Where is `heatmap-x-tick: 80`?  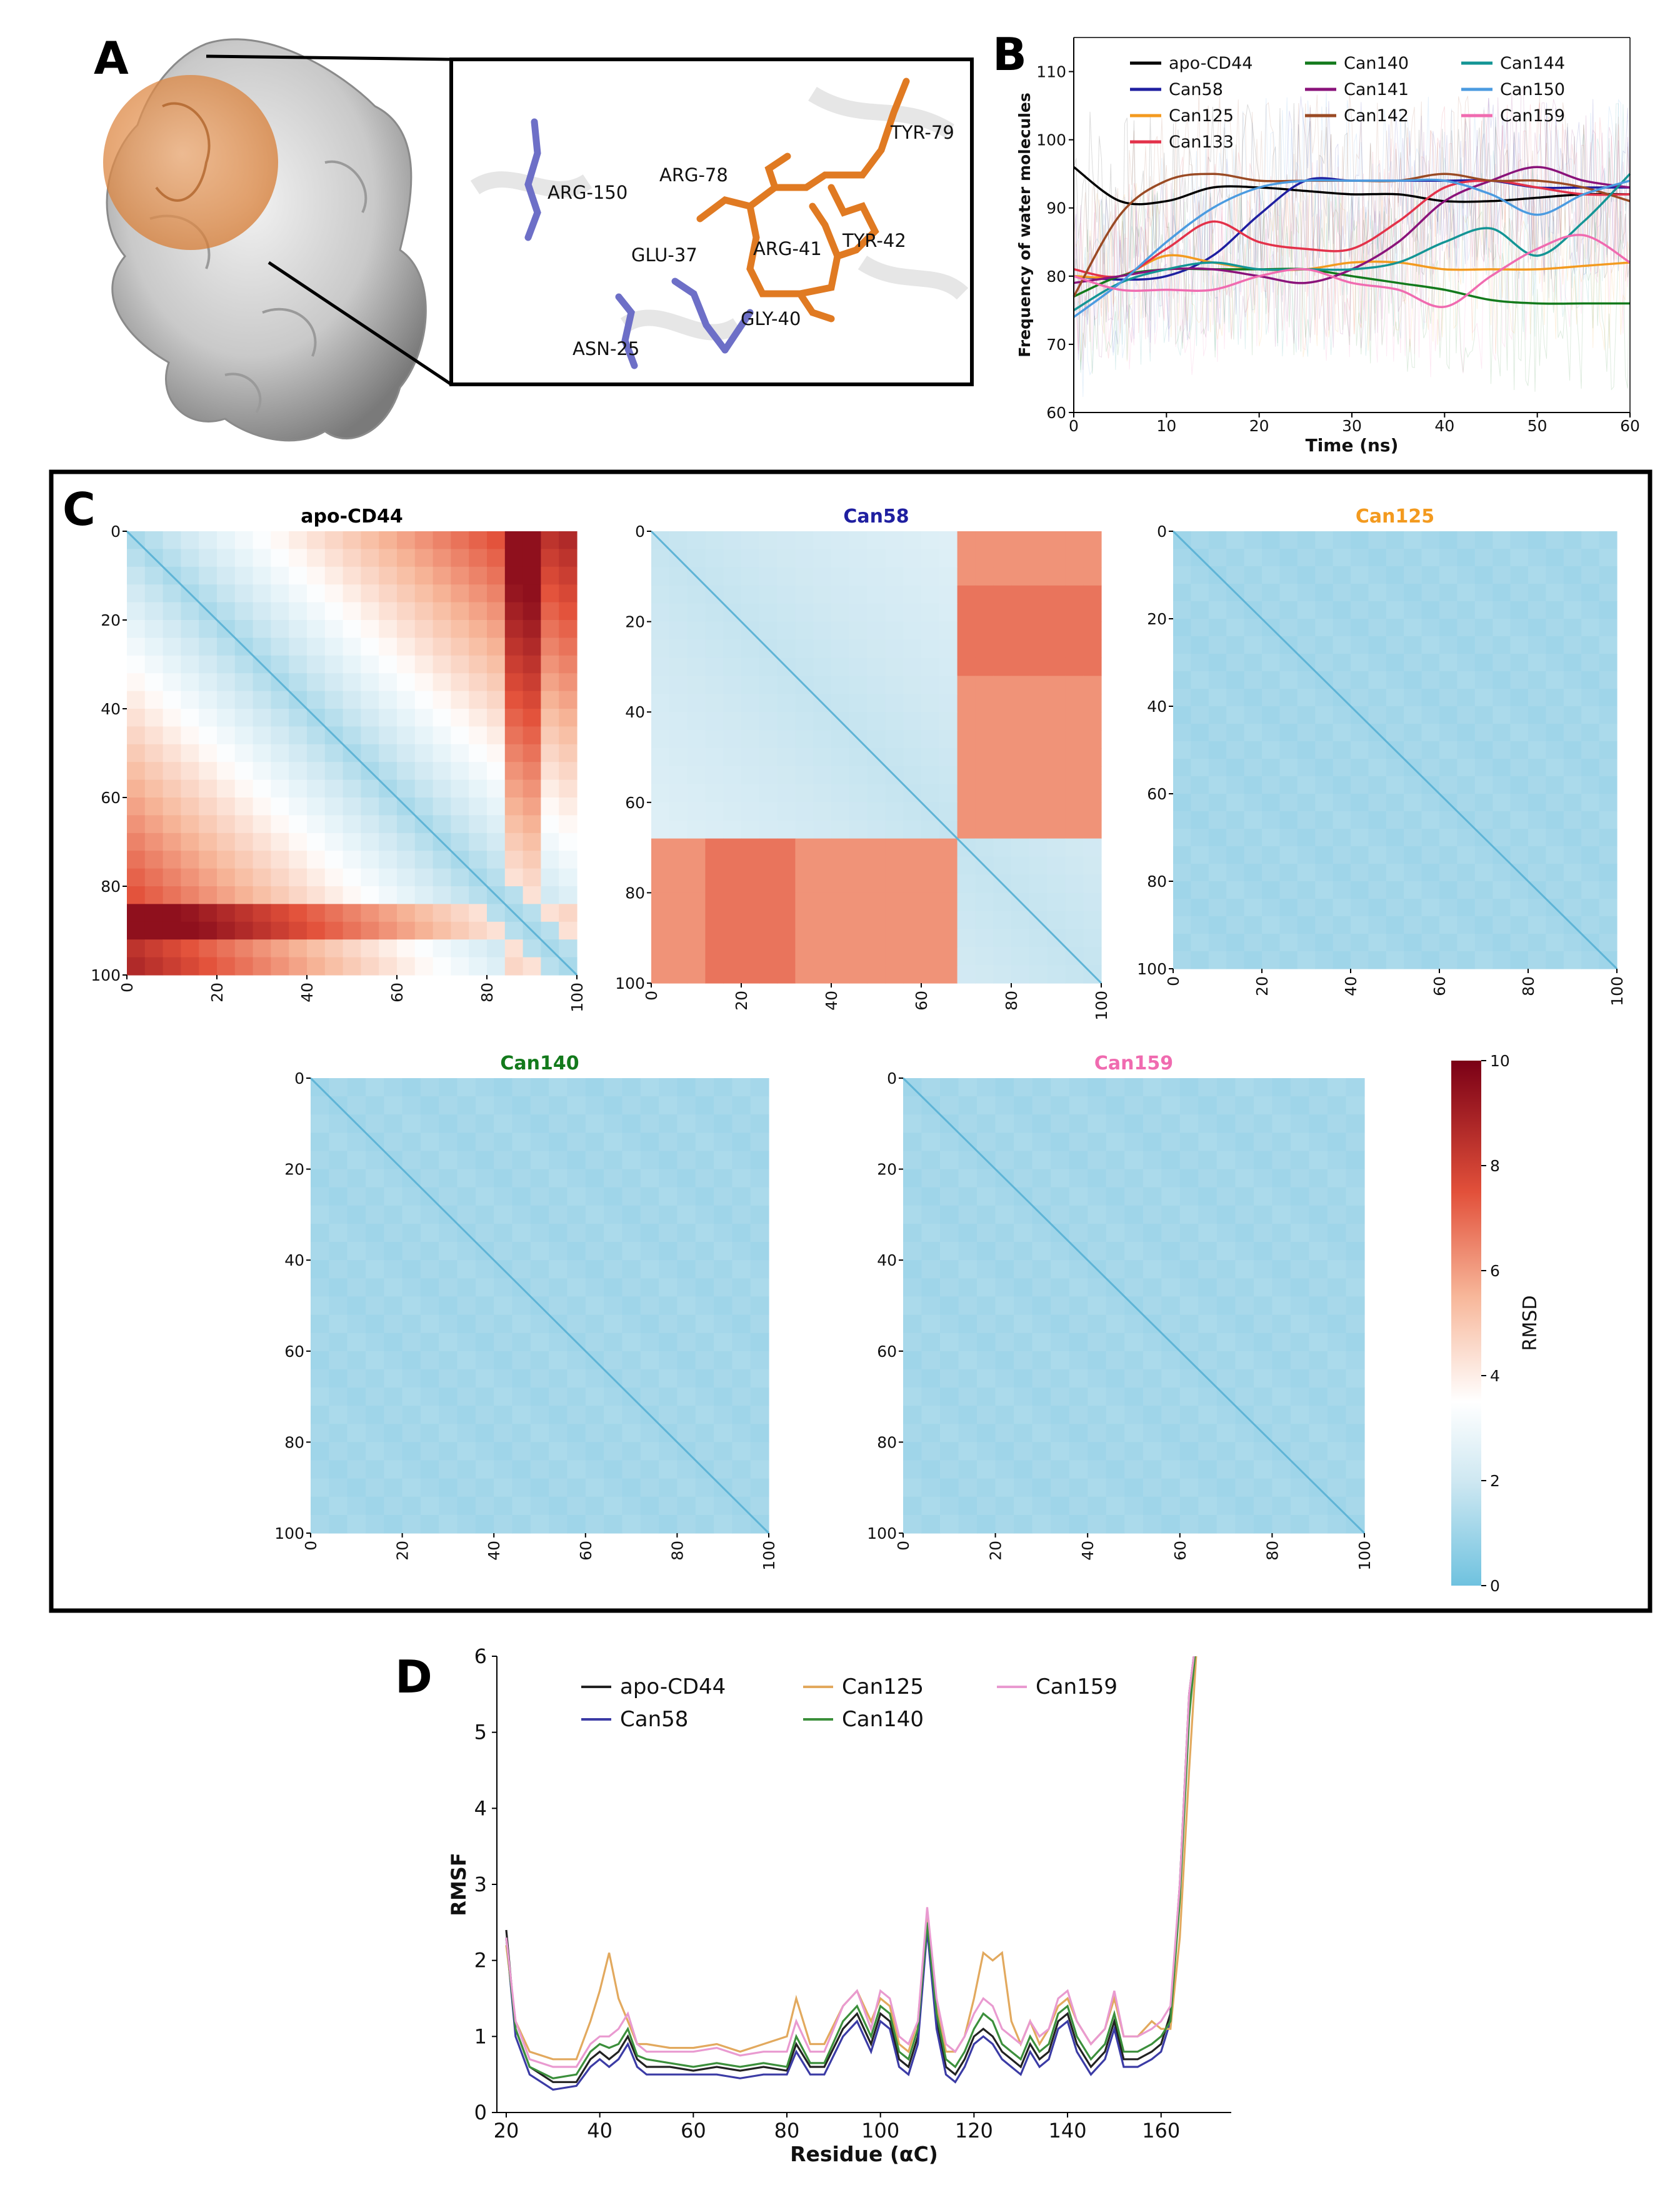
heatmap-x-tick: 80 is located at coordinates (1528, 986).